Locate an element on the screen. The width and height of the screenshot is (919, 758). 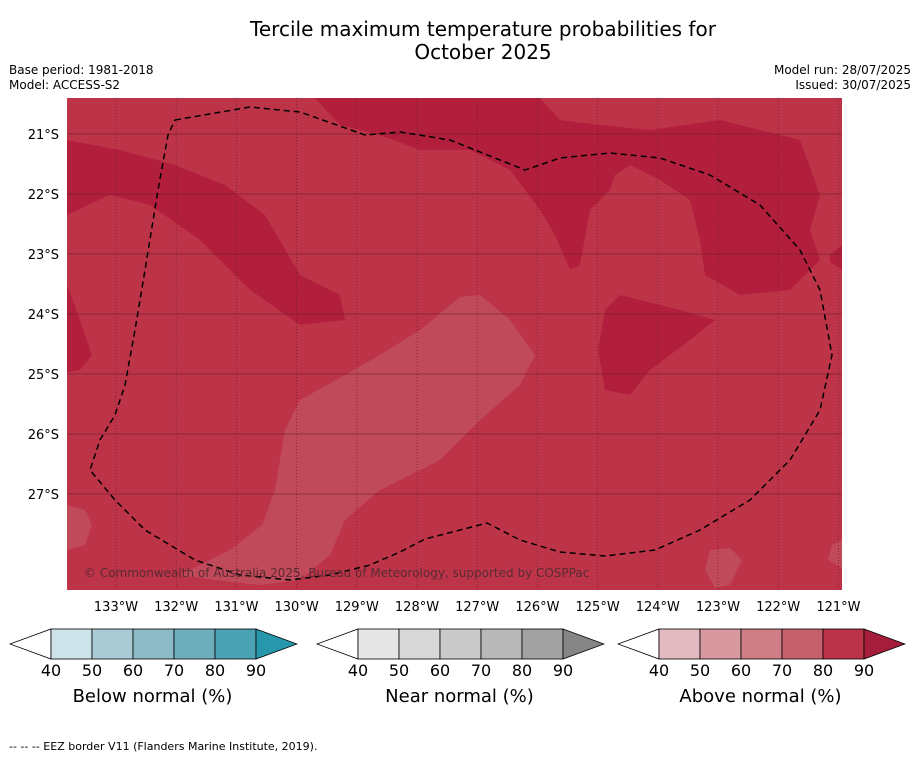
latitude-label: 21°S is located at coordinates (43, 135).